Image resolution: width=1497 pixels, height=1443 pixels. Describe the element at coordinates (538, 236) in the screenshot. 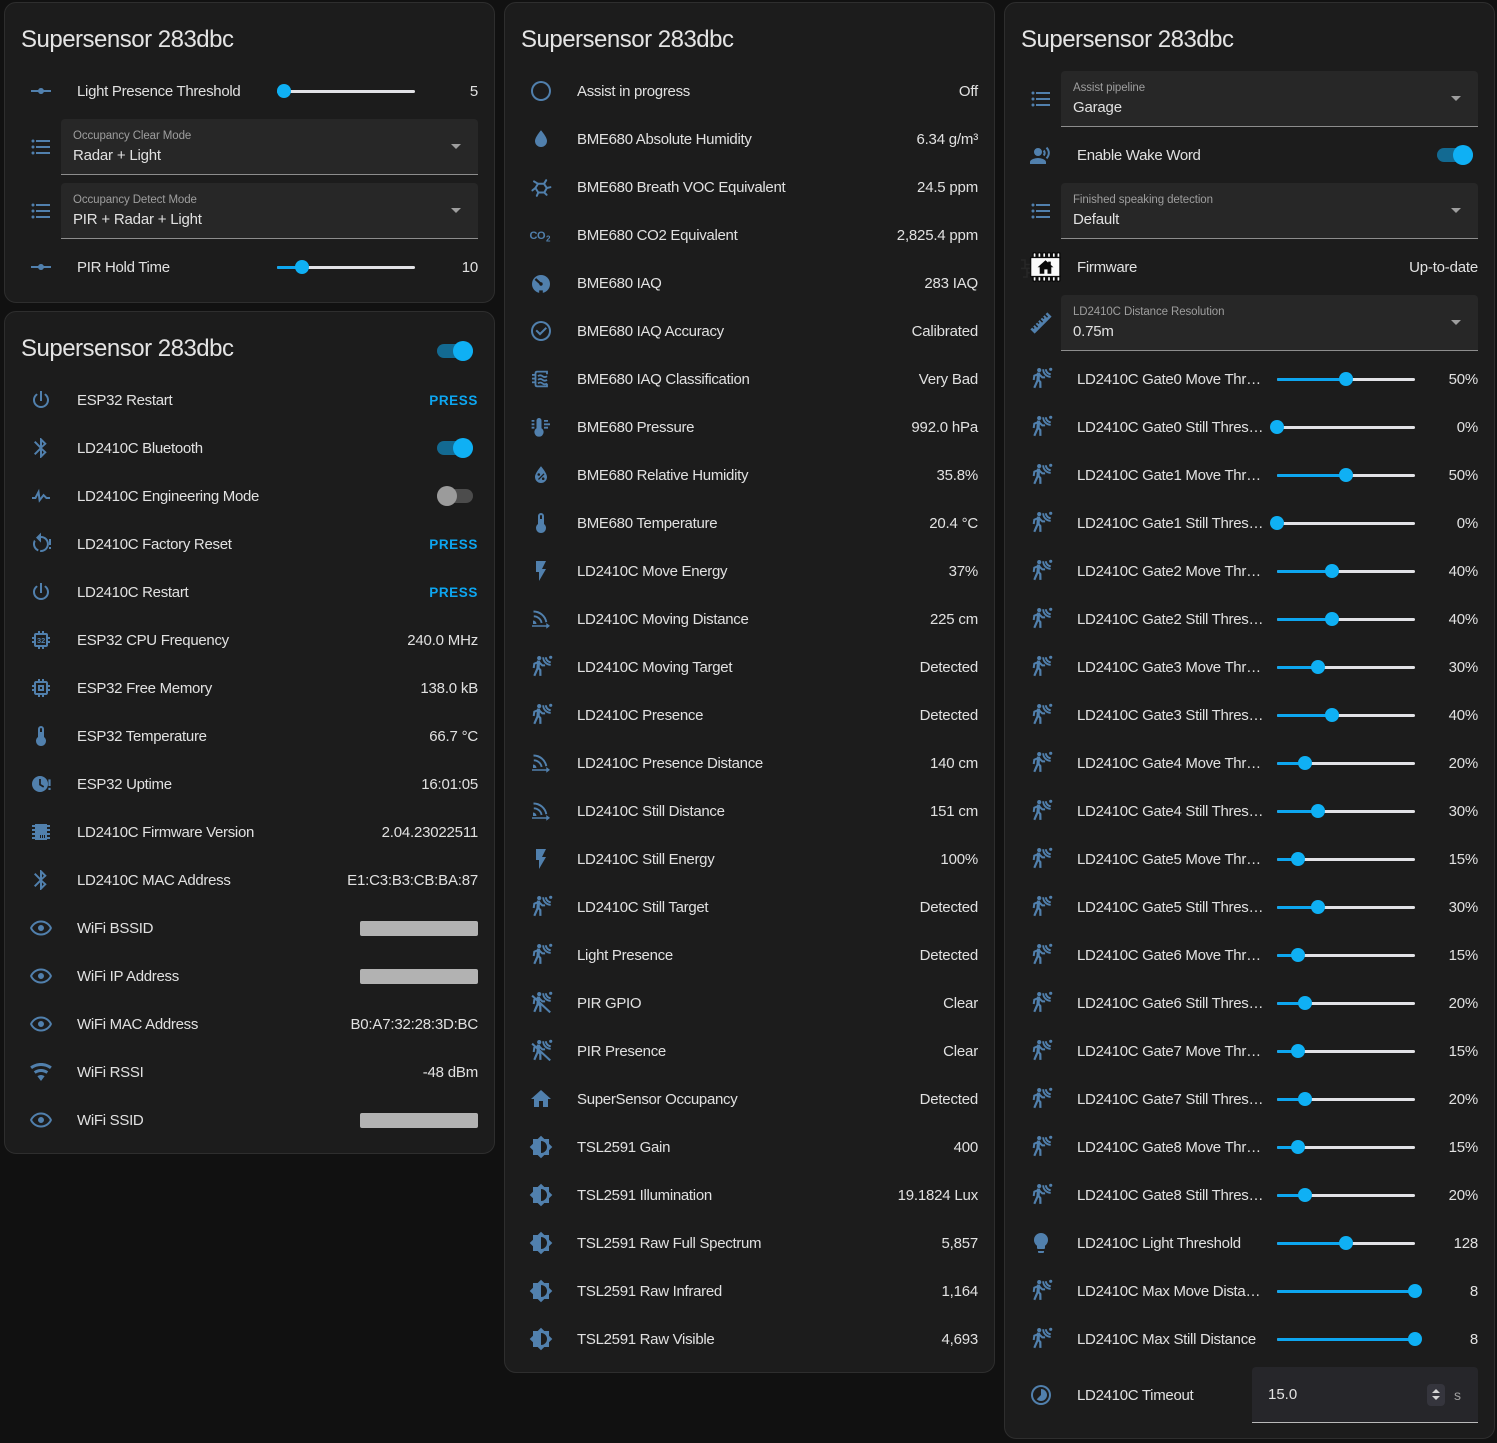

I see `svg-text: CO` at that location.